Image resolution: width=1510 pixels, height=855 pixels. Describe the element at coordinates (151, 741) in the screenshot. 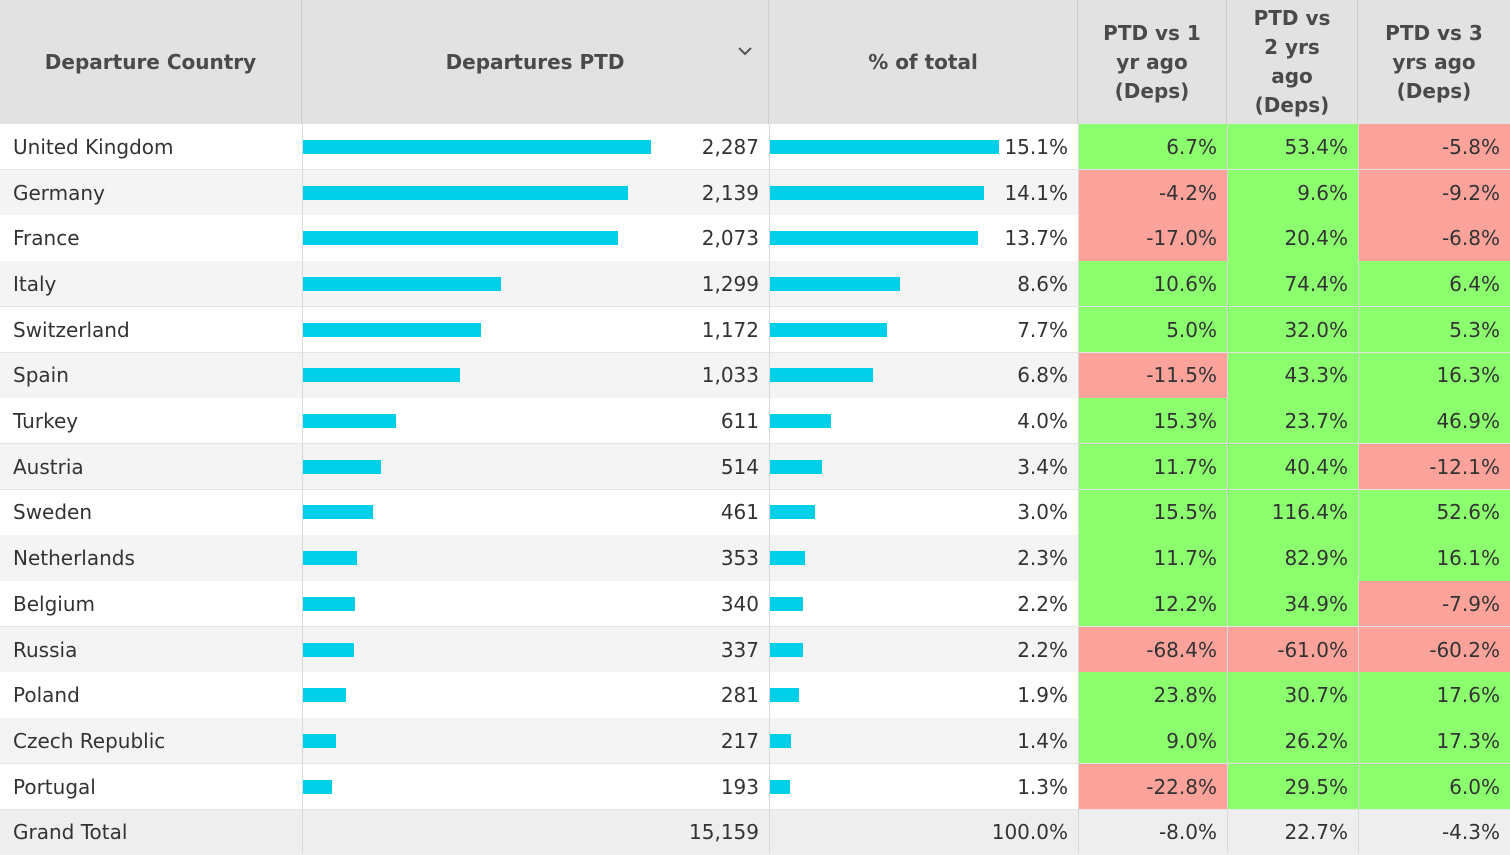

I see `country-name: Czech Republic` at that location.